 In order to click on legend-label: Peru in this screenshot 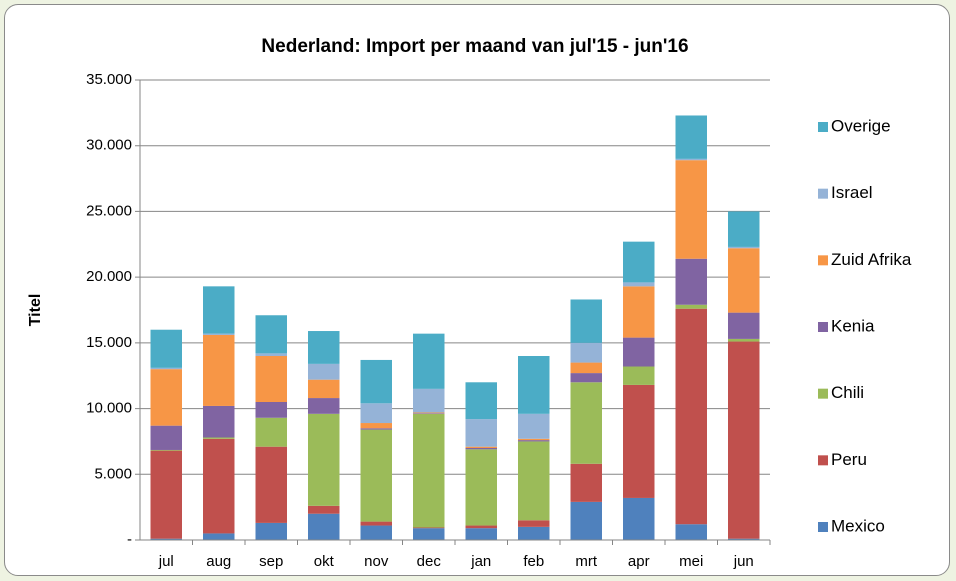, I will do `click(849, 459)`.